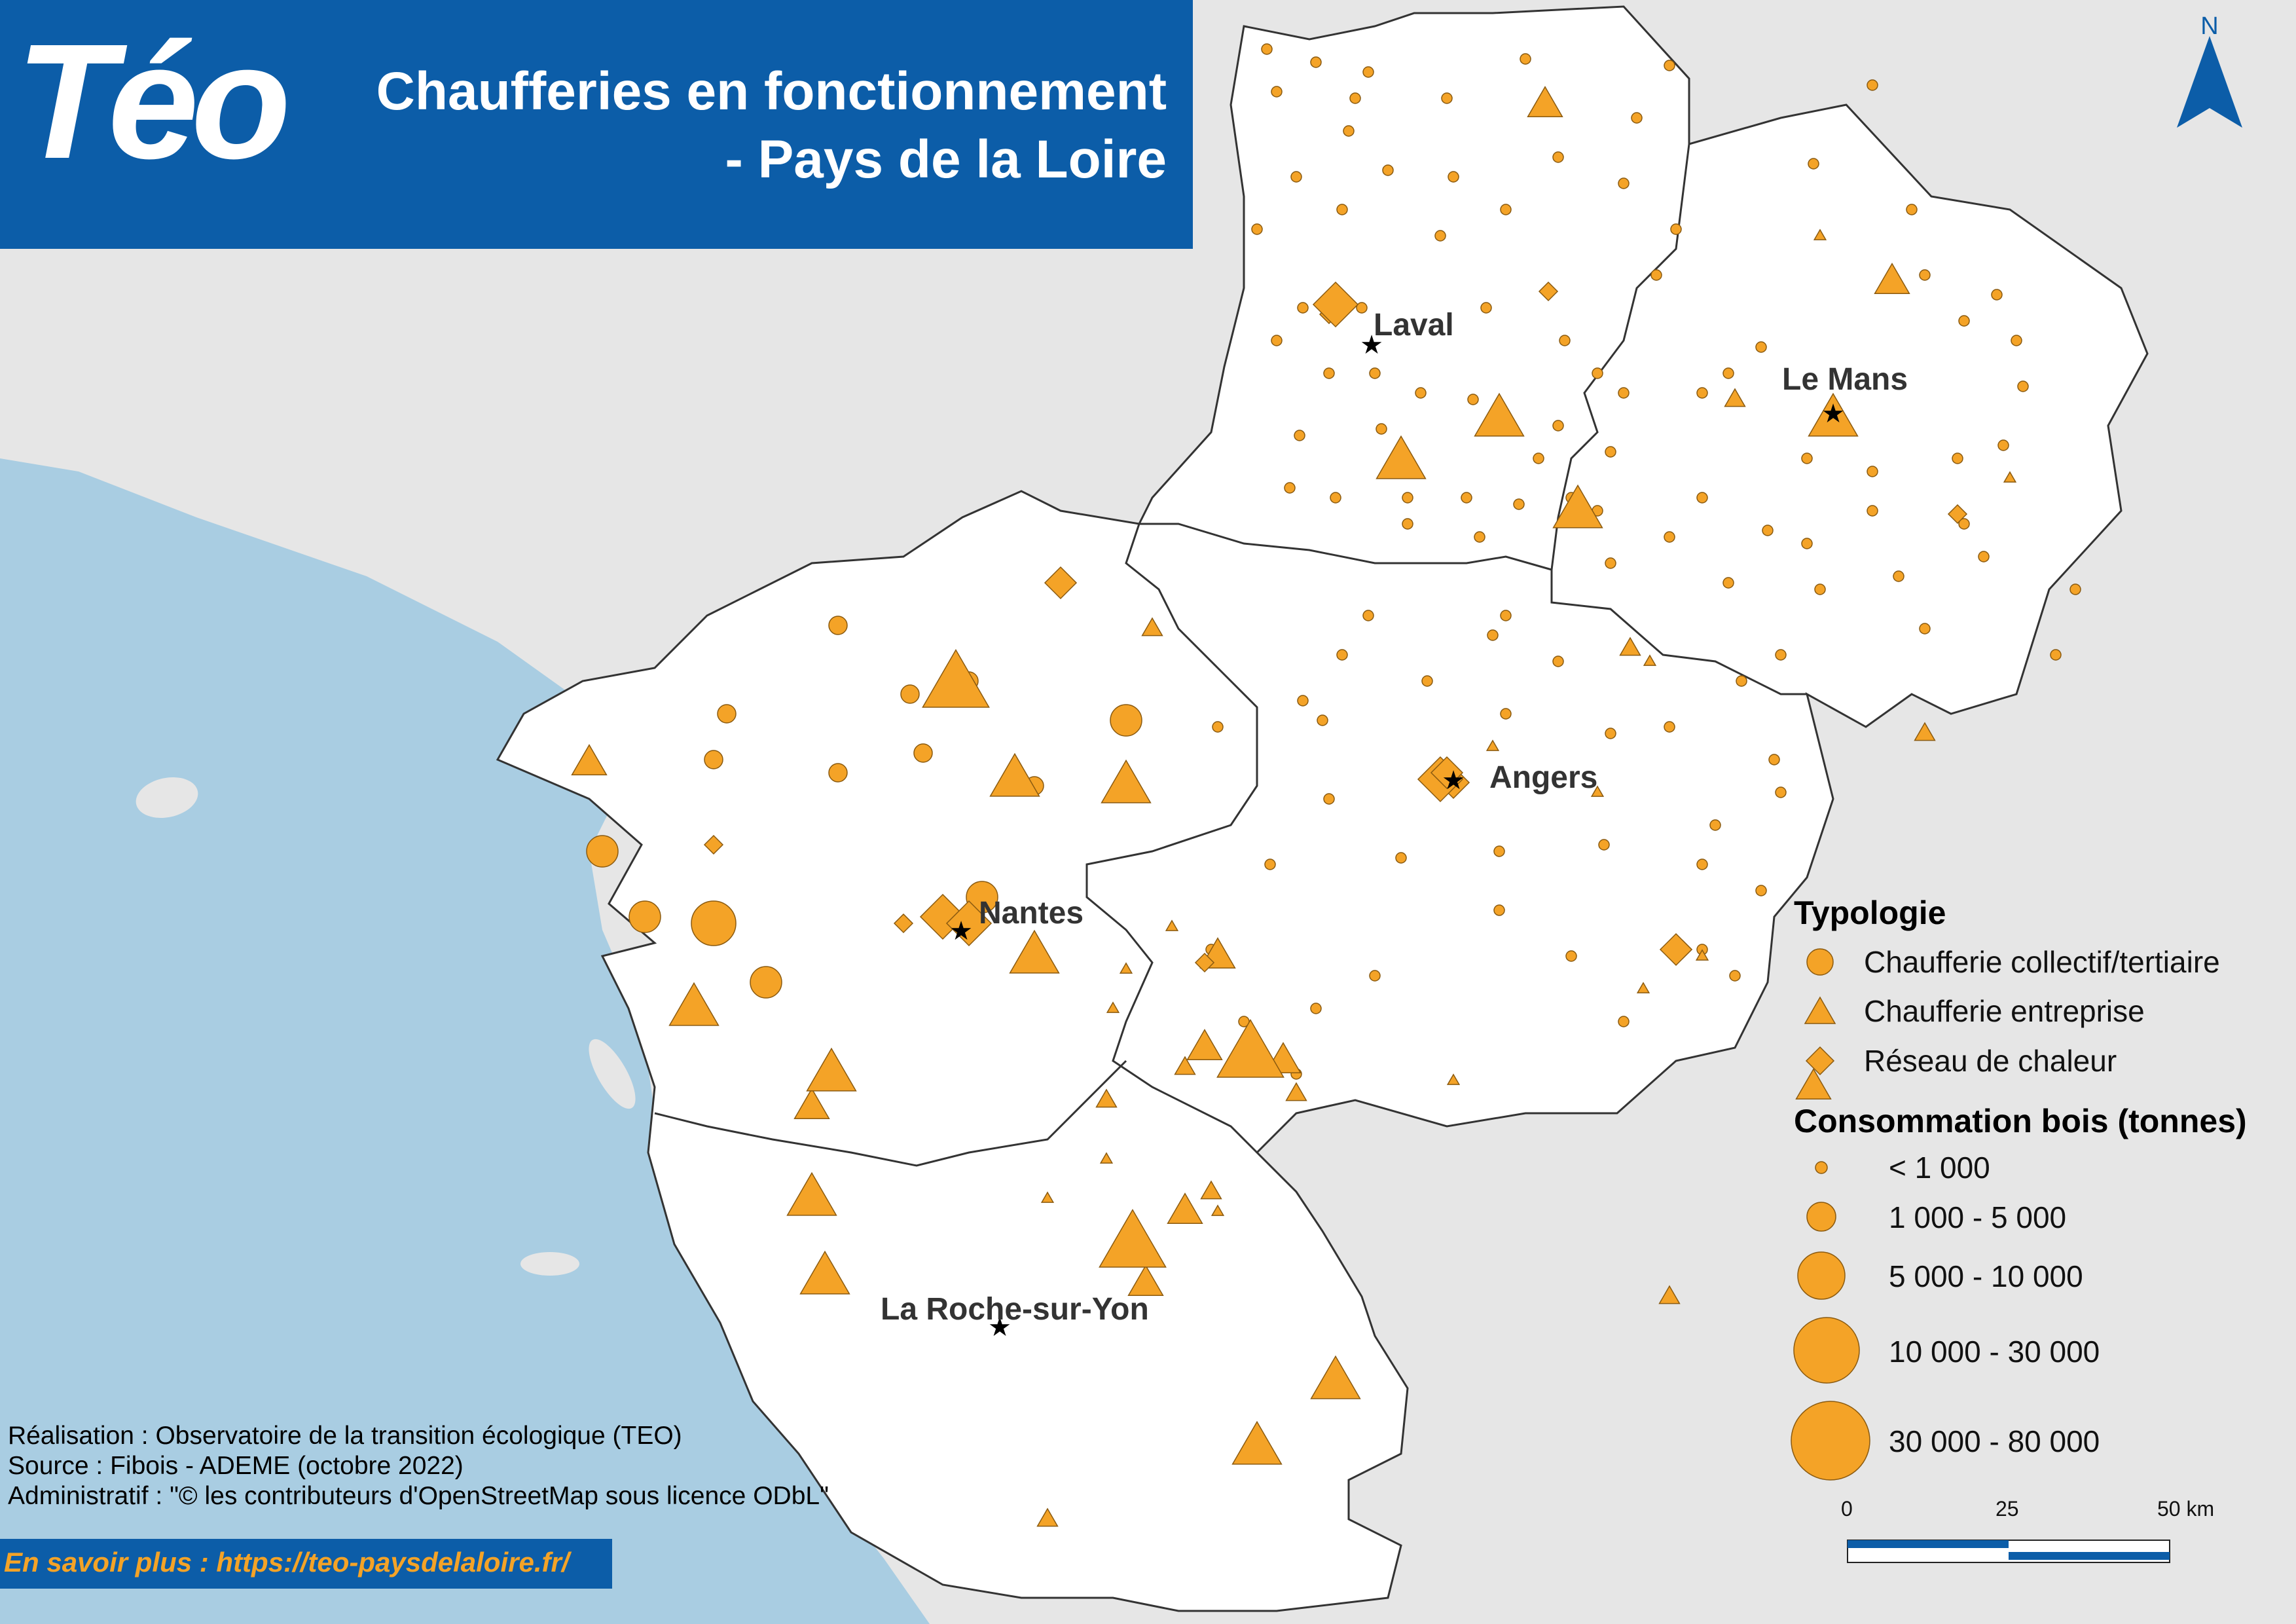 Image resolution: width=2296 pixels, height=1624 pixels. What do you see at coordinates (1821, 1167) in the screenshot?
I see `legend-size-1-icon` at bounding box center [1821, 1167].